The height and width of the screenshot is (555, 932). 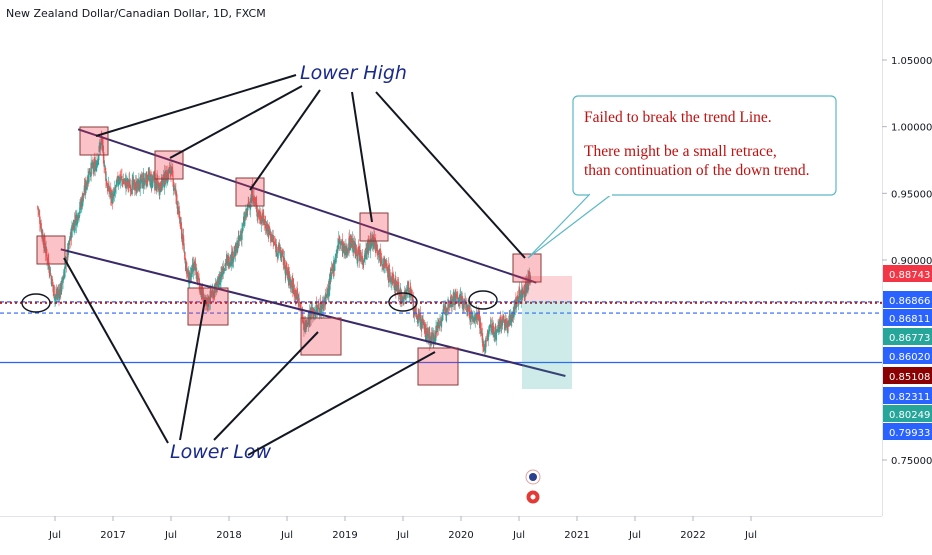 I want to click on position-stop-zone, so click(x=547, y=288).